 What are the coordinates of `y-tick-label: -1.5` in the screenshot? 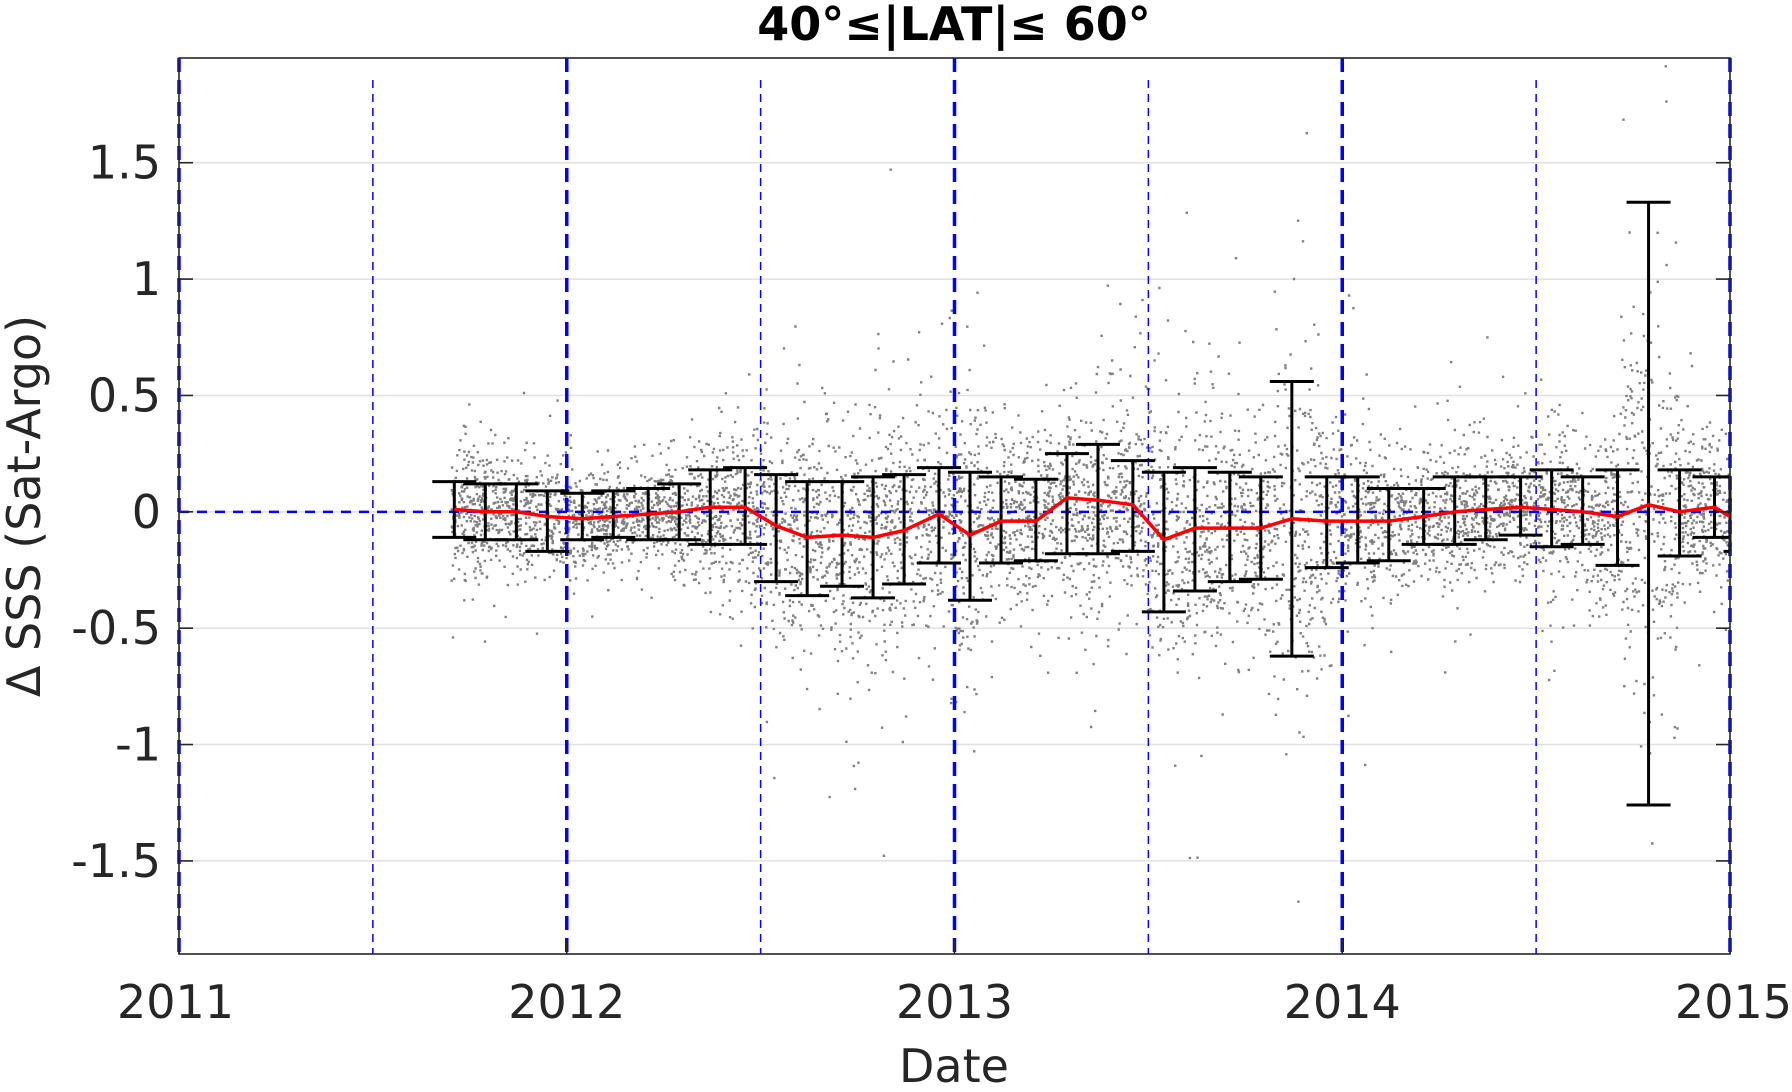 It's located at (116, 861).